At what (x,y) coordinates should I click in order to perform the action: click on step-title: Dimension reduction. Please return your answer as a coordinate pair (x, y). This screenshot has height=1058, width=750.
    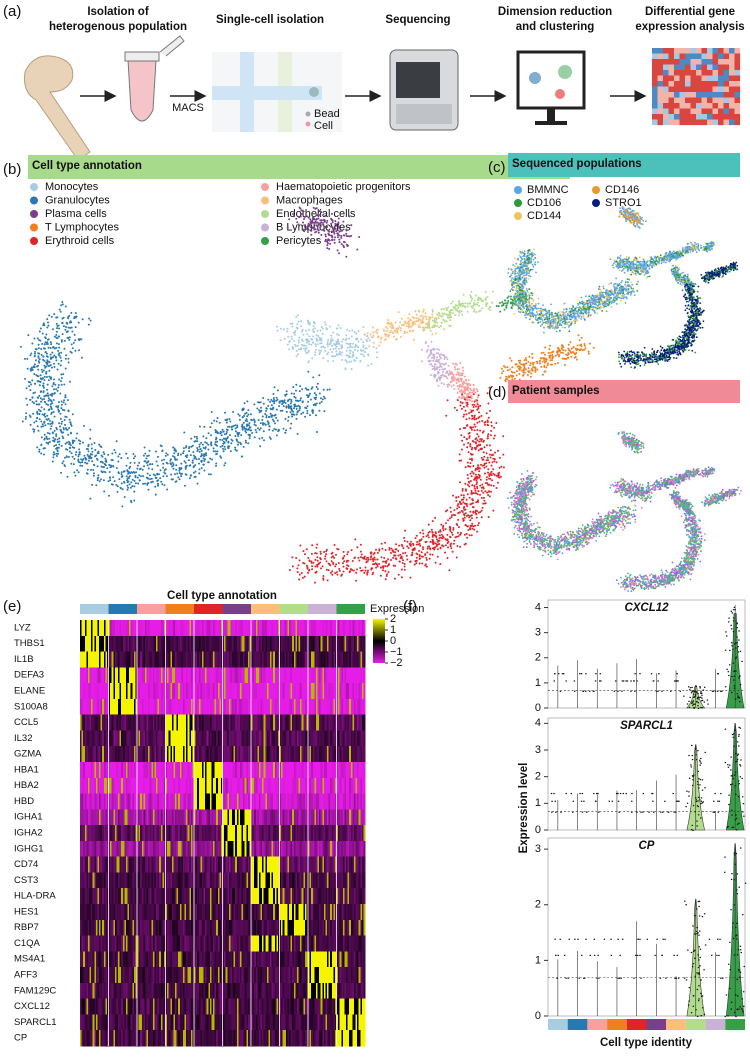
    Looking at the image, I should click on (555, 12).